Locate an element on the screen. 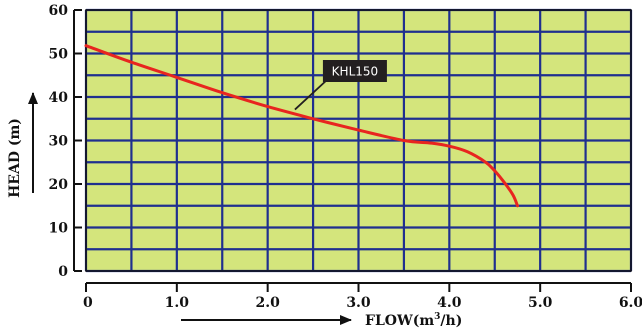 Image resolution: width=642 pixels, height=330 pixels. x-tick-label: 4.0 is located at coordinates (449, 303).